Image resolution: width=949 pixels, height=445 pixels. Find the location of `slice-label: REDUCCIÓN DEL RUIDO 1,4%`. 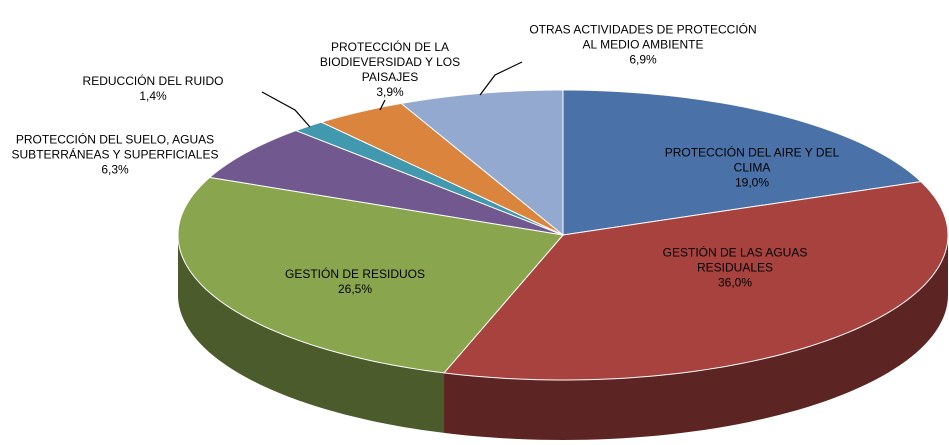

slice-label: REDUCCIÓN DEL RUIDO 1,4% is located at coordinates (153, 89).